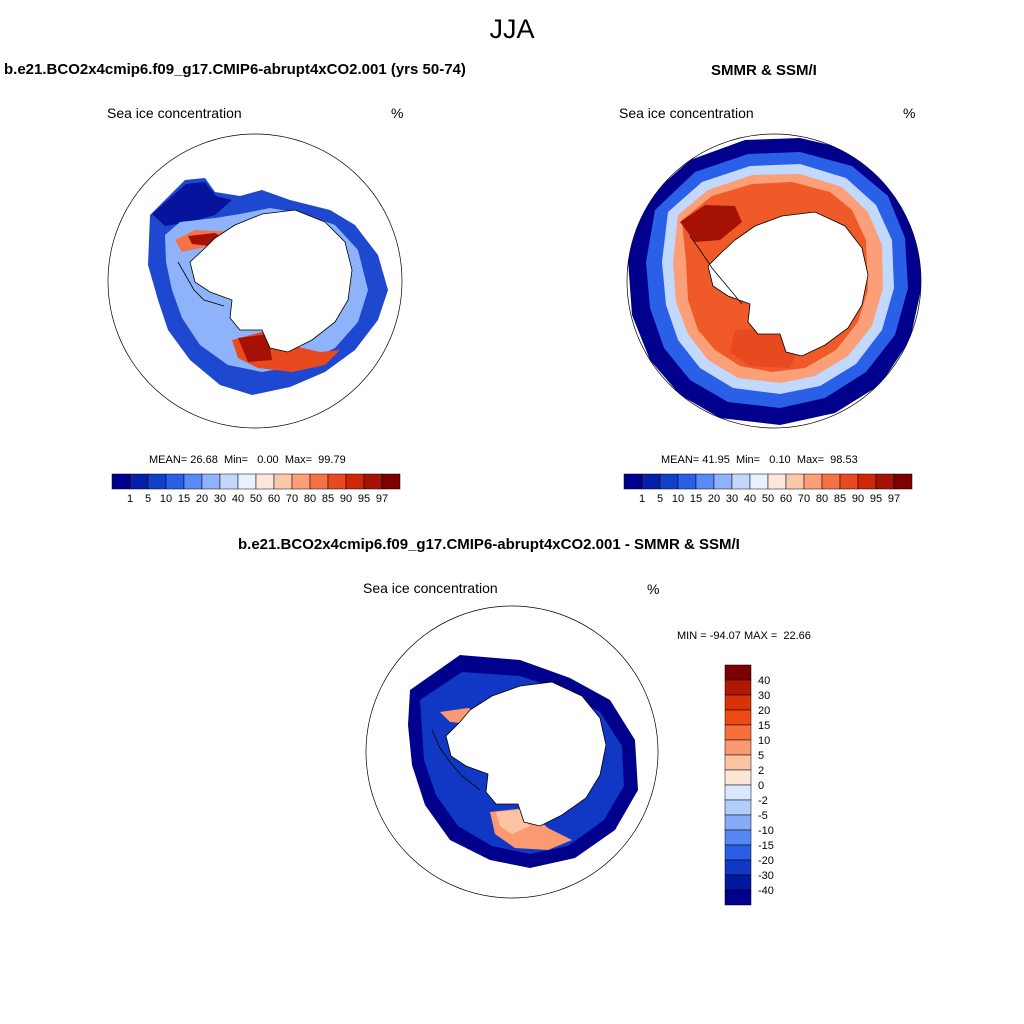 This screenshot has width=1024, height=1024. Describe the element at coordinates (184, 499) in the screenshot. I see `model-colorbar-tick-label: 15` at that location.